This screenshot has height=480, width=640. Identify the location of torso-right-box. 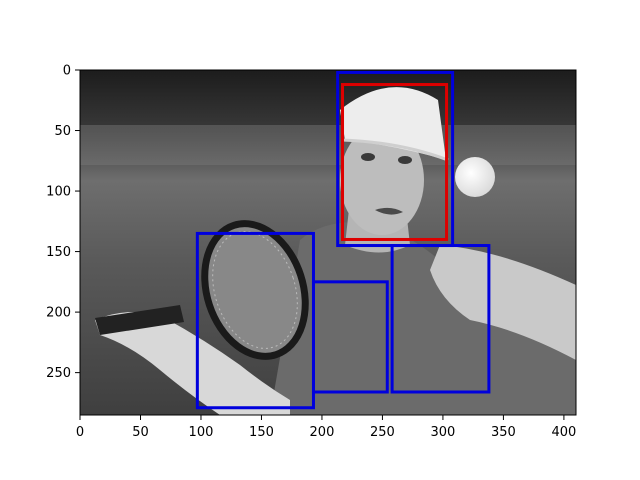
(440, 319).